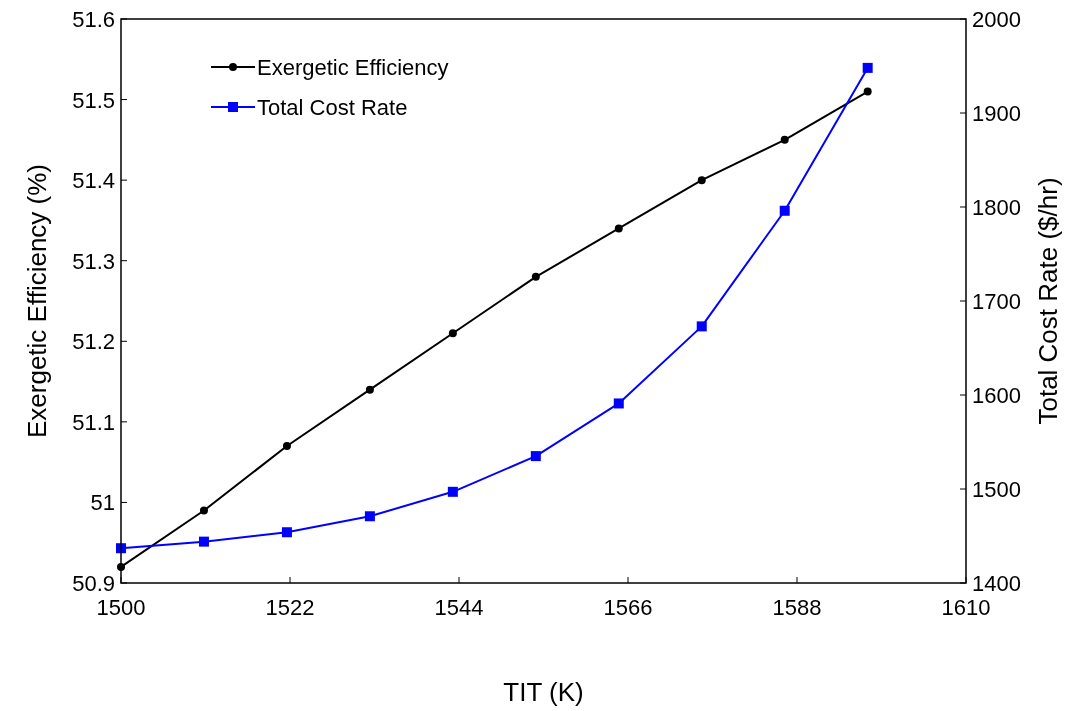 Image resolution: width=1071 pixels, height=711 pixels. What do you see at coordinates (797, 607) in the screenshot?
I see `x-tick-label: 1588` at bounding box center [797, 607].